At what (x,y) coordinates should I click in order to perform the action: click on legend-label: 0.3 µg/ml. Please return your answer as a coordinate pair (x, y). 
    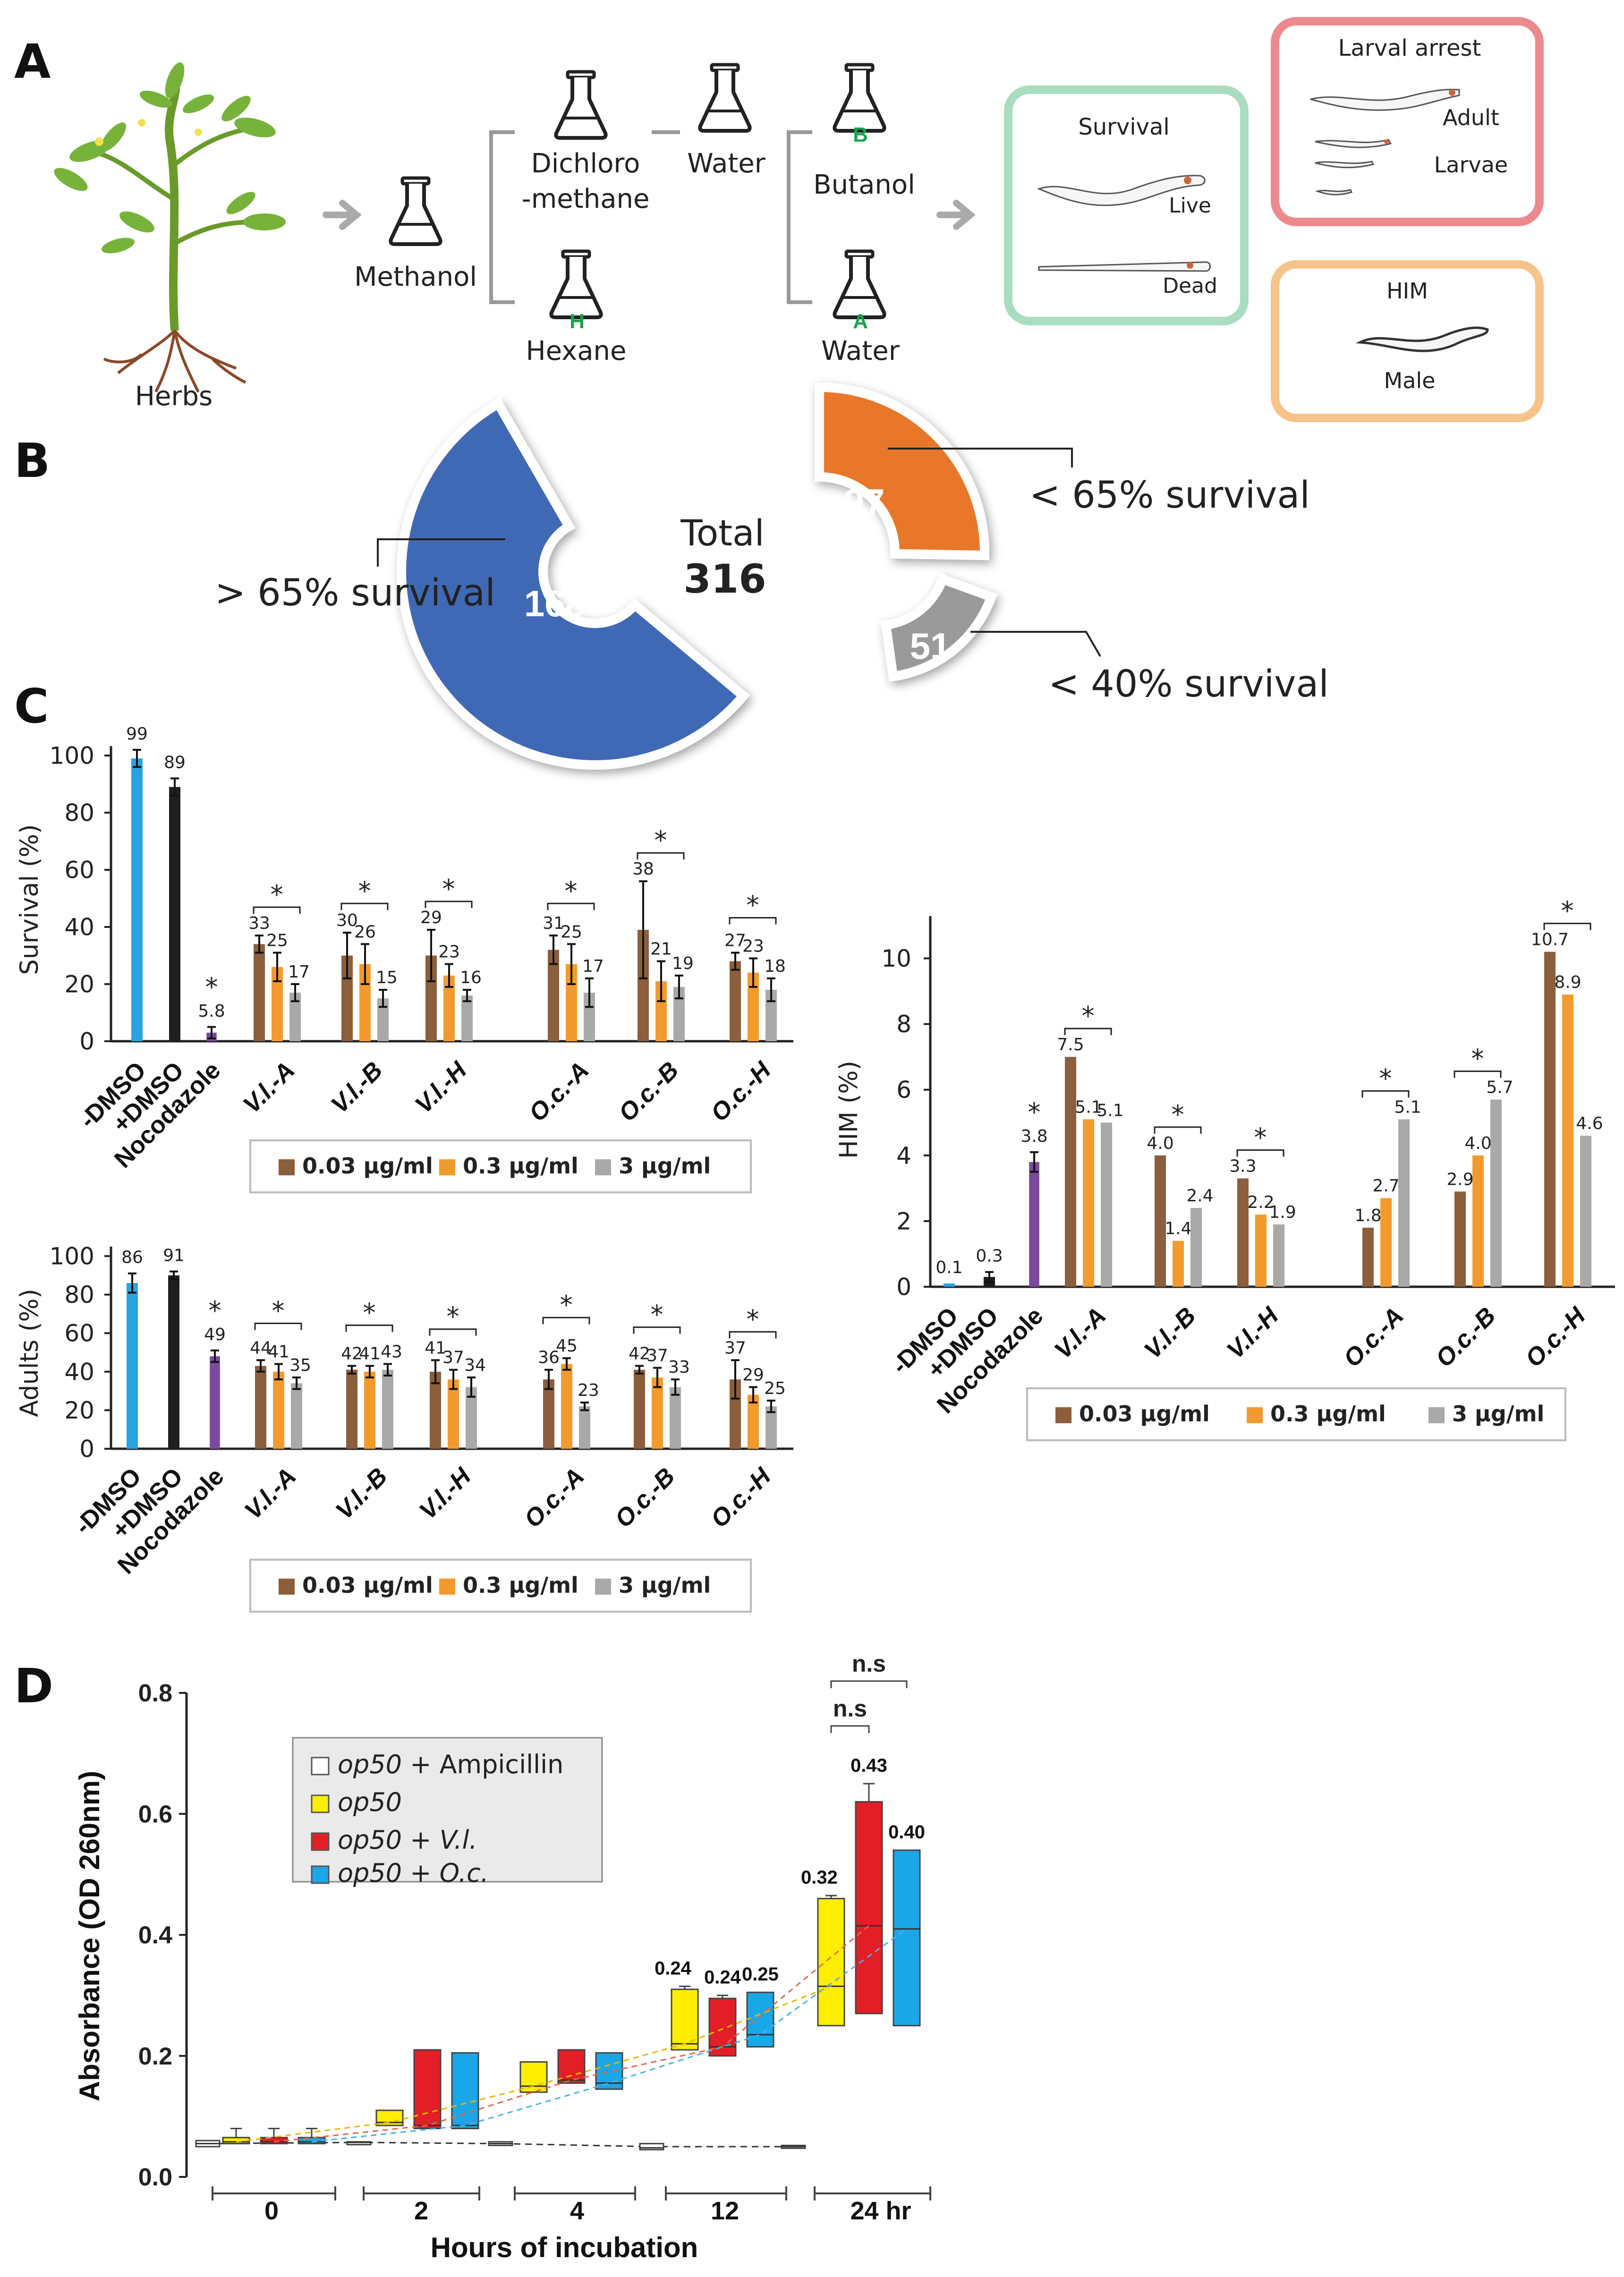
    Looking at the image, I should click on (520, 1166).